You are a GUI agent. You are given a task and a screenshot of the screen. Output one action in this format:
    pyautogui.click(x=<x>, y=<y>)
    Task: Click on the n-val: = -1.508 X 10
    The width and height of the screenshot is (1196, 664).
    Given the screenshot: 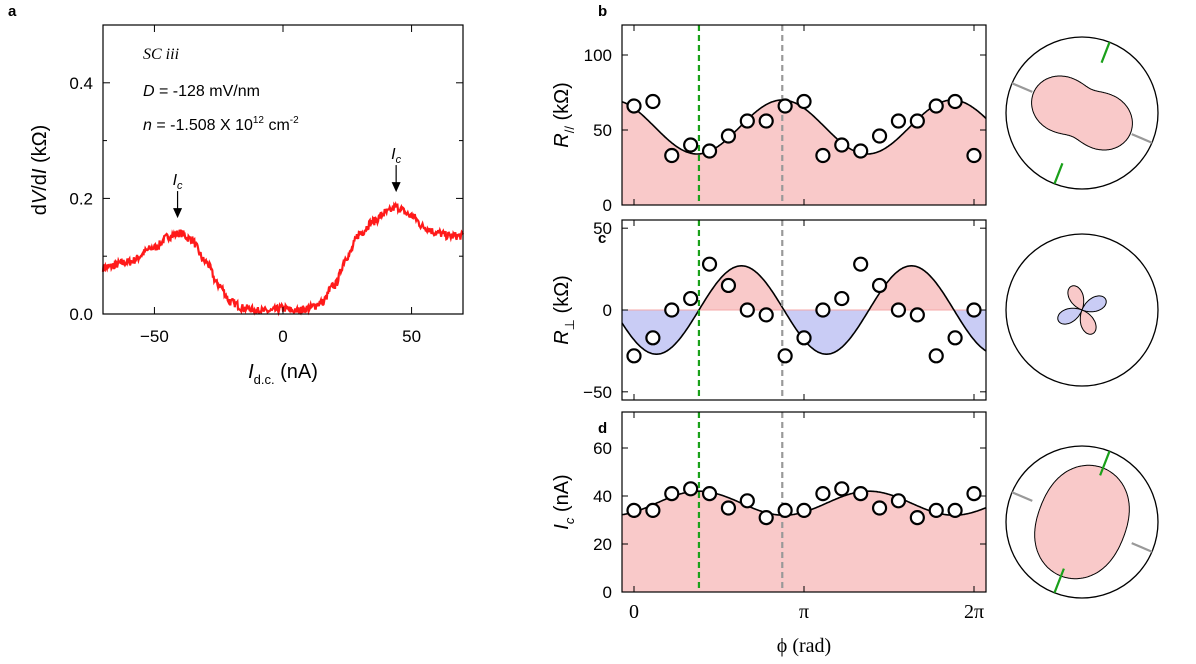 What is the action you would take?
    pyautogui.click(x=202, y=125)
    